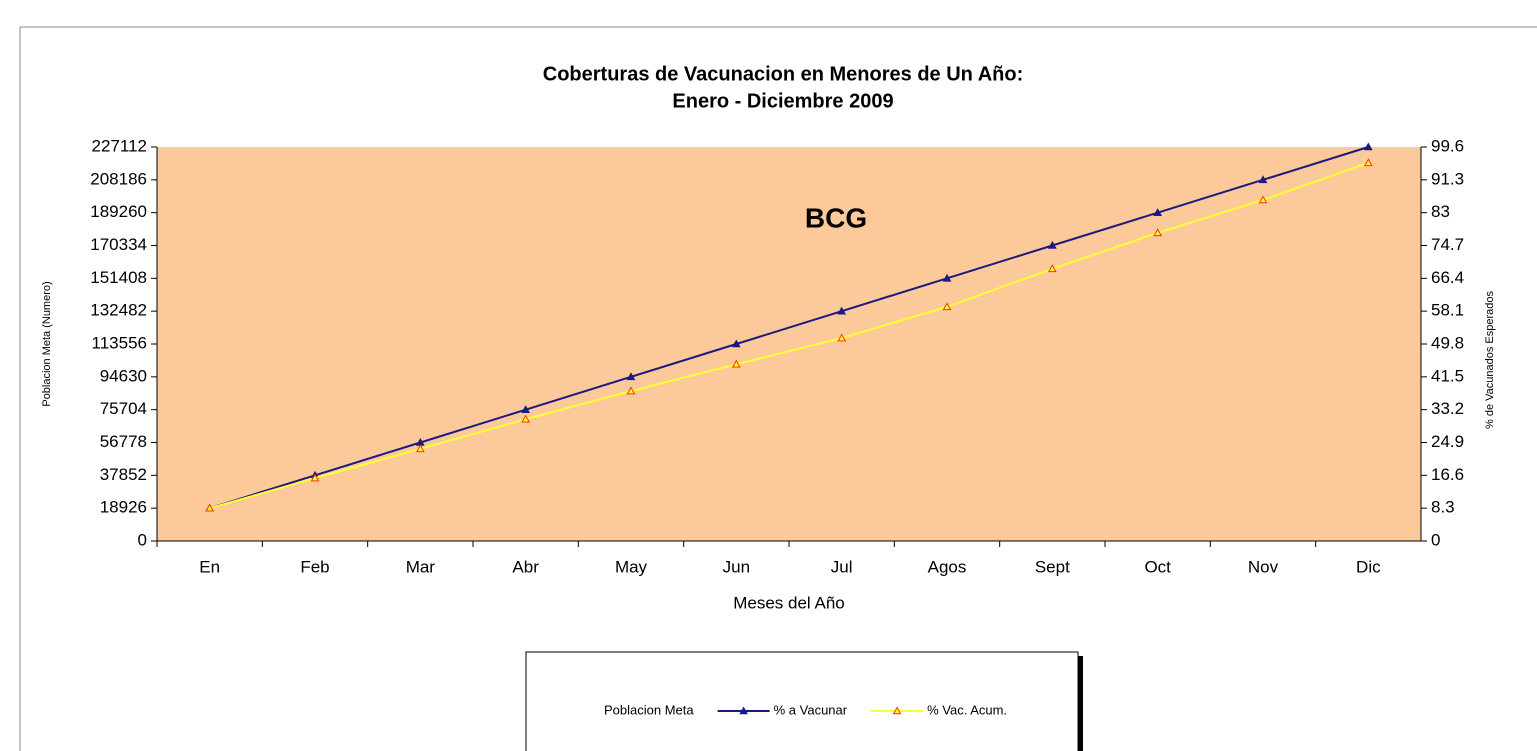 Image resolution: width=1537 pixels, height=751 pixels. Describe the element at coordinates (421, 566) in the screenshot. I see `x-tick-label: Mar` at that location.